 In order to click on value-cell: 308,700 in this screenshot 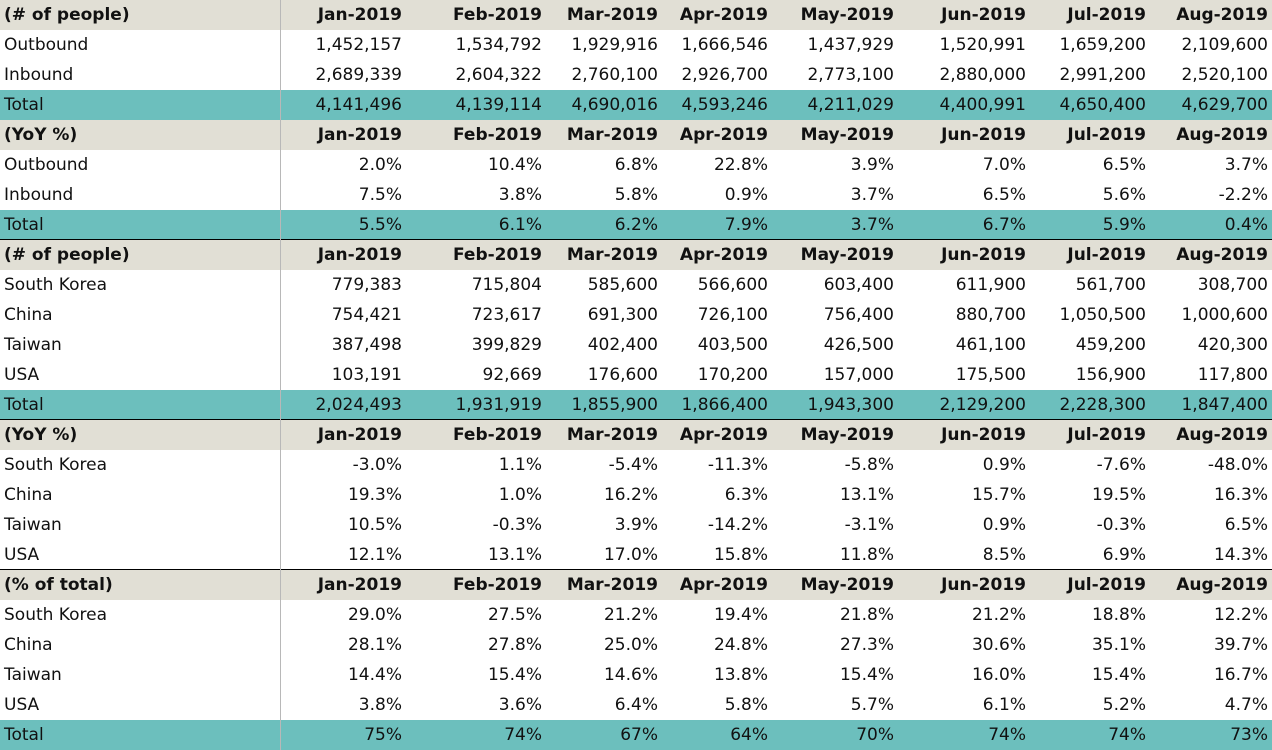, I will do `click(1232, 285)`.